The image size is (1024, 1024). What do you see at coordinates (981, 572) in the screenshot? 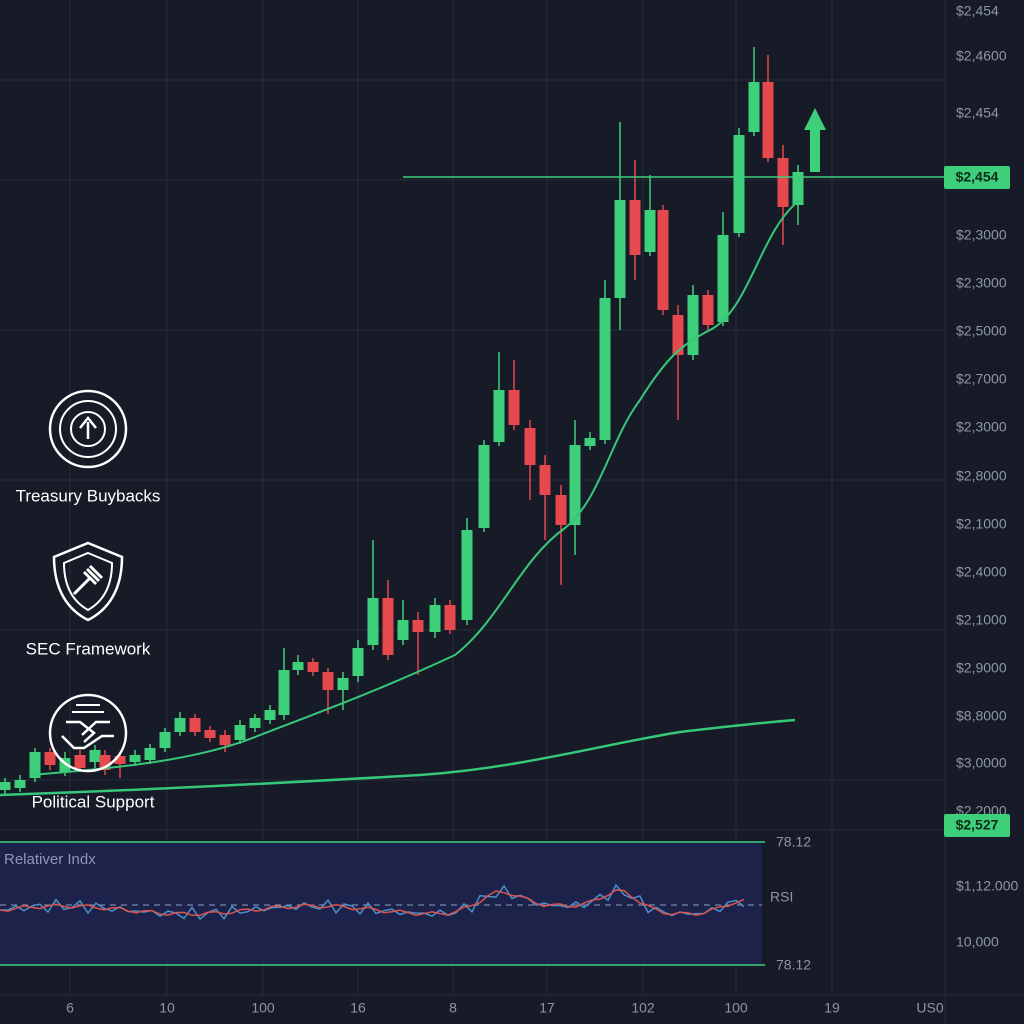
I see `price-axis-label: $2,4000` at bounding box center [981, 572].